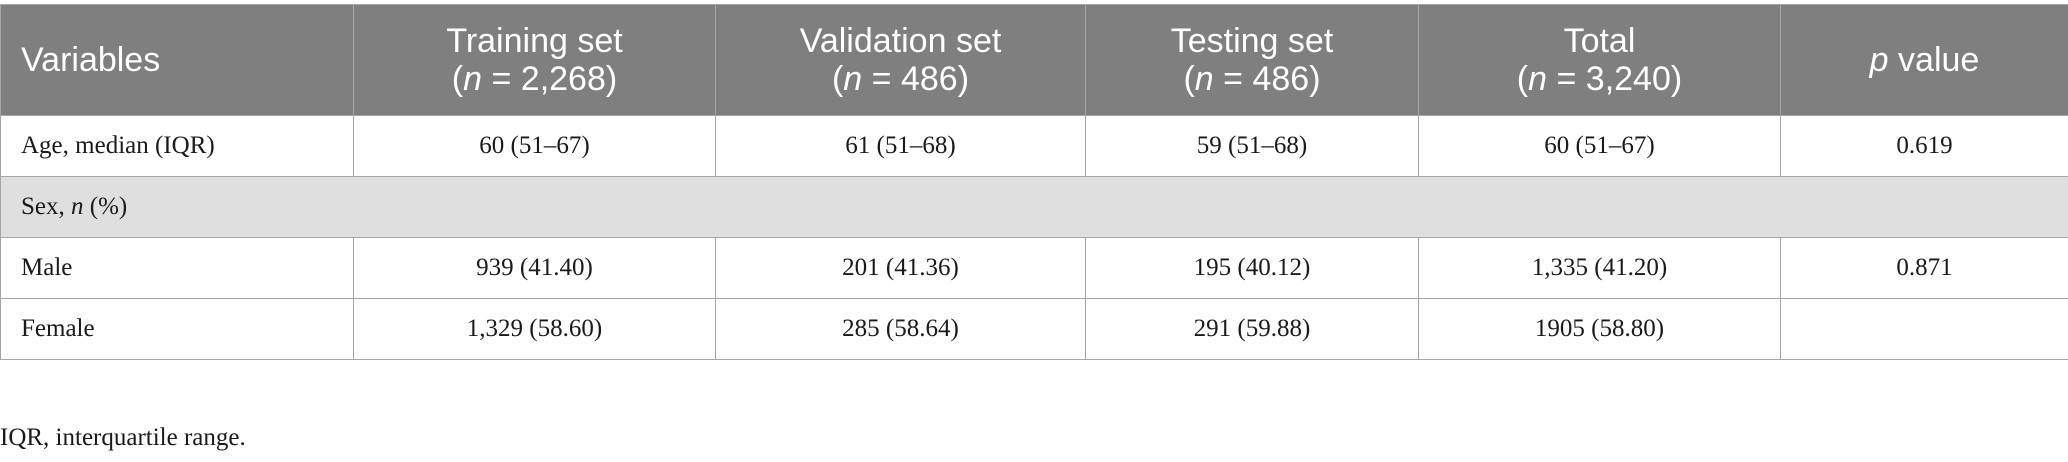 The height and width of the screenshot is (462, 2068). Describe the element at coordinates (853, 79) in the screenshot. I see `header-validation-n-symbol: n` at that location.